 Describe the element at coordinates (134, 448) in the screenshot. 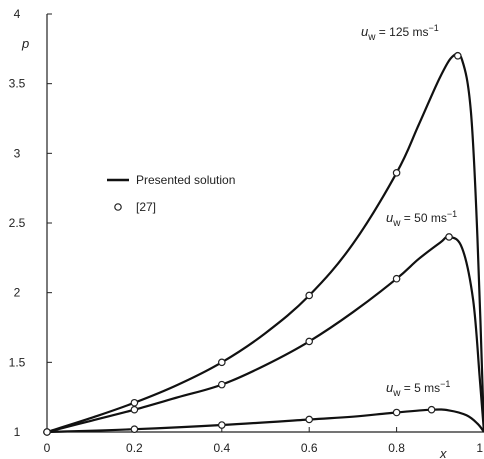

I see `x-tick-label: 0.2` at that location.